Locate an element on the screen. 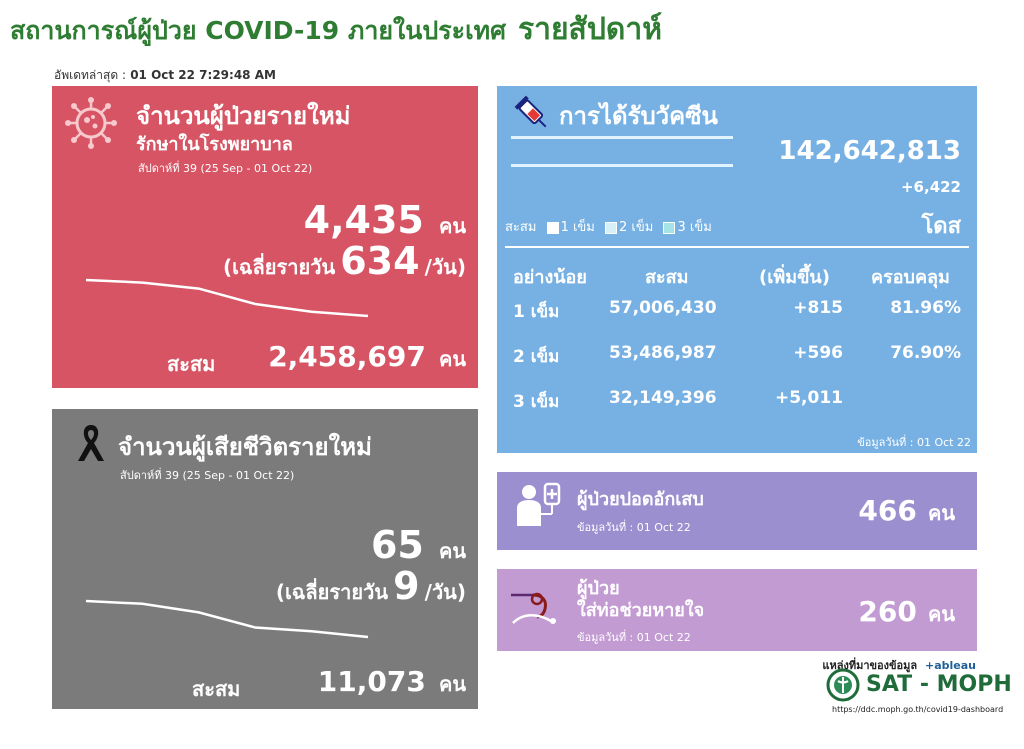 The height and width of the screenshot is (749, 1024). new-cases-acc-value: 2,458,697 is located at coordinates (347, 356).